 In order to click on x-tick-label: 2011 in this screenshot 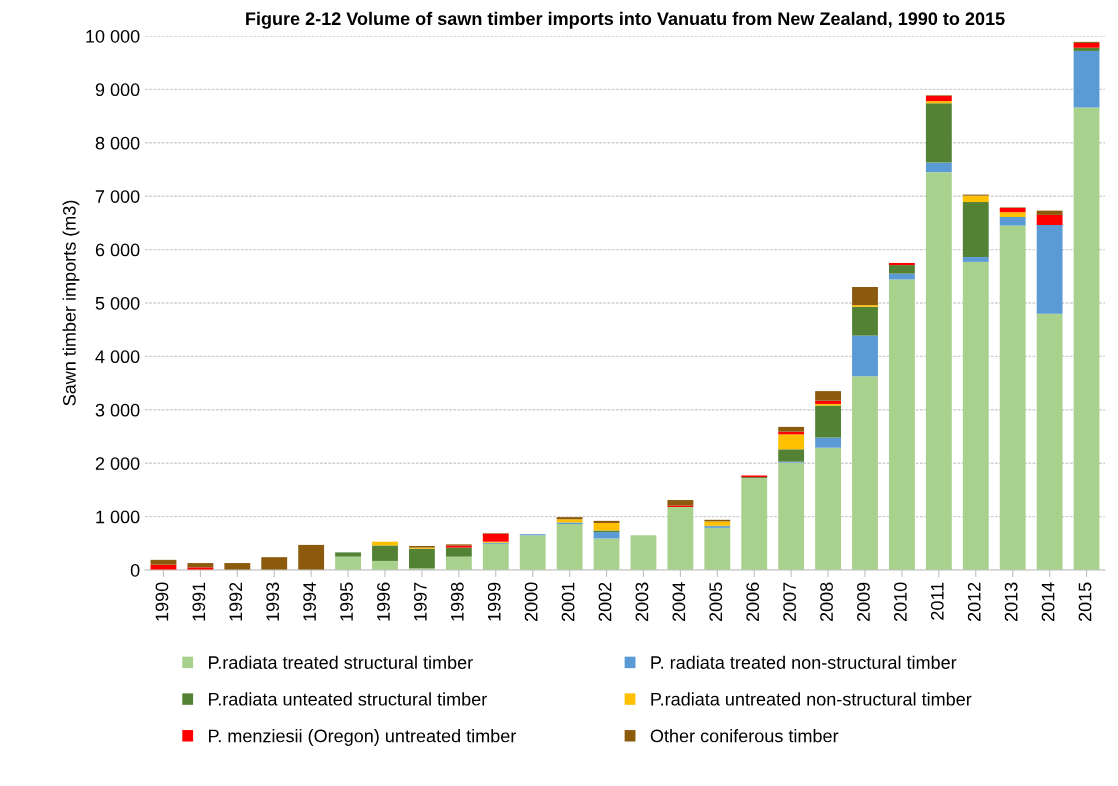, I will do `click(937, 601)`.